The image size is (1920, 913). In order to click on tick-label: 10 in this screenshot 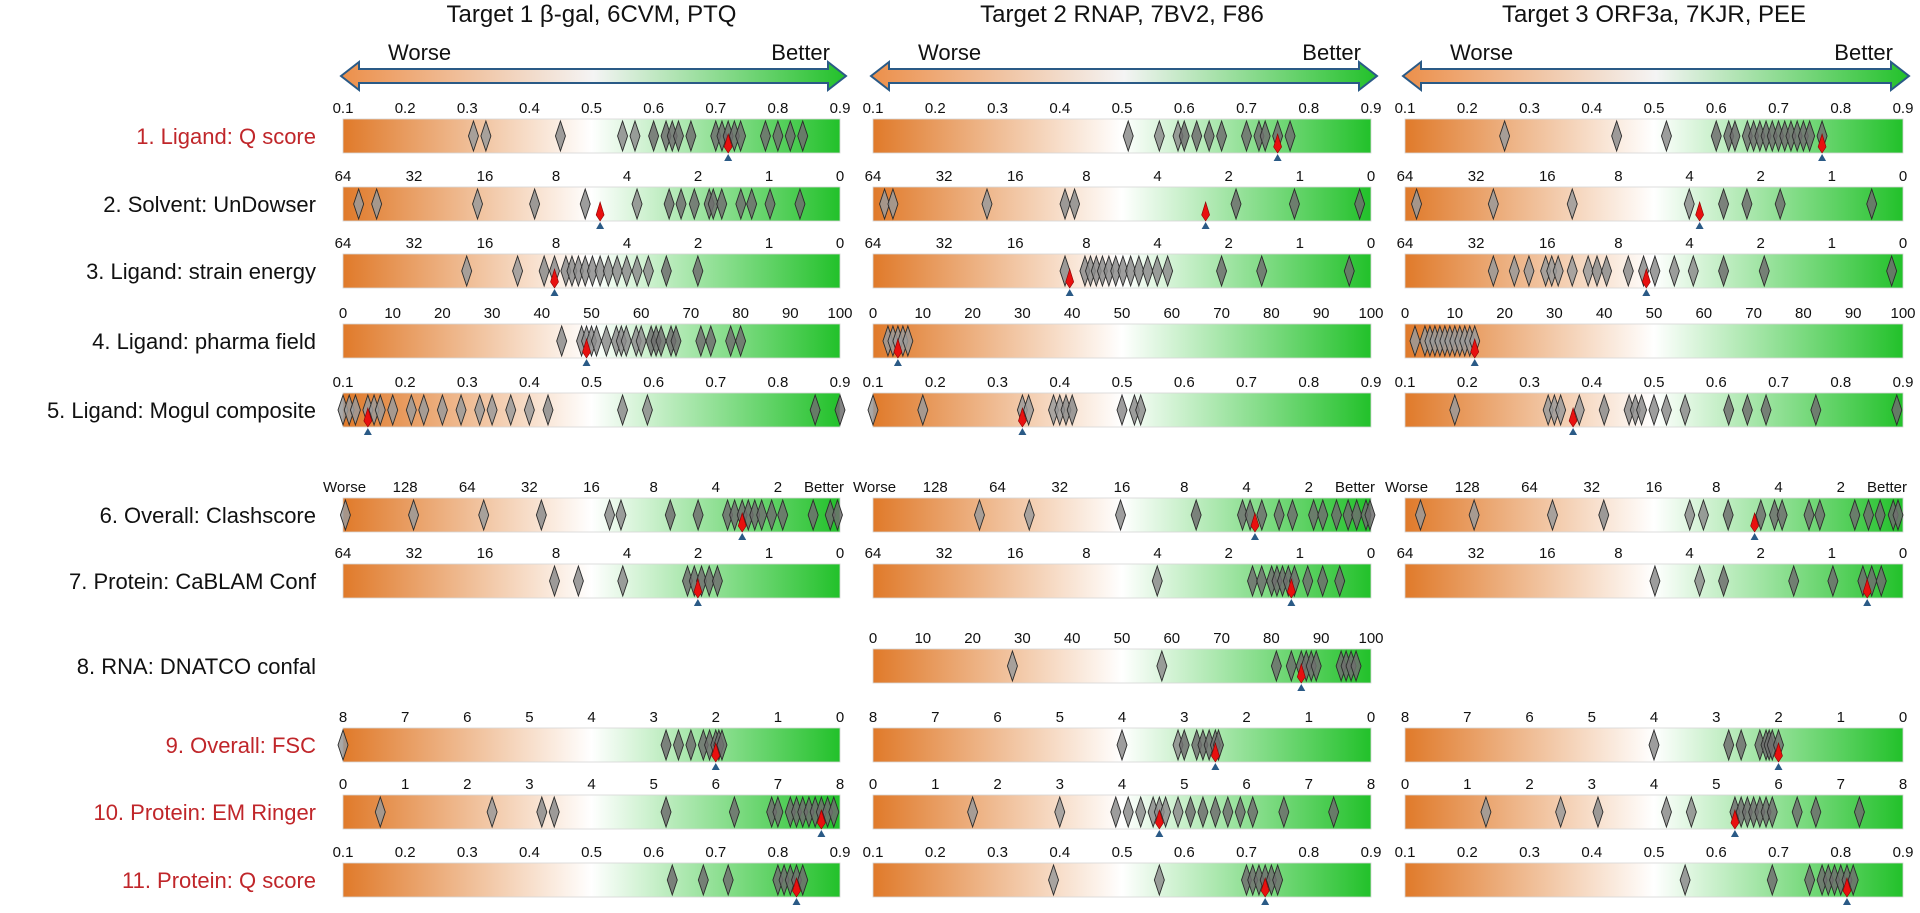, I will do `click(1454, 313)`.